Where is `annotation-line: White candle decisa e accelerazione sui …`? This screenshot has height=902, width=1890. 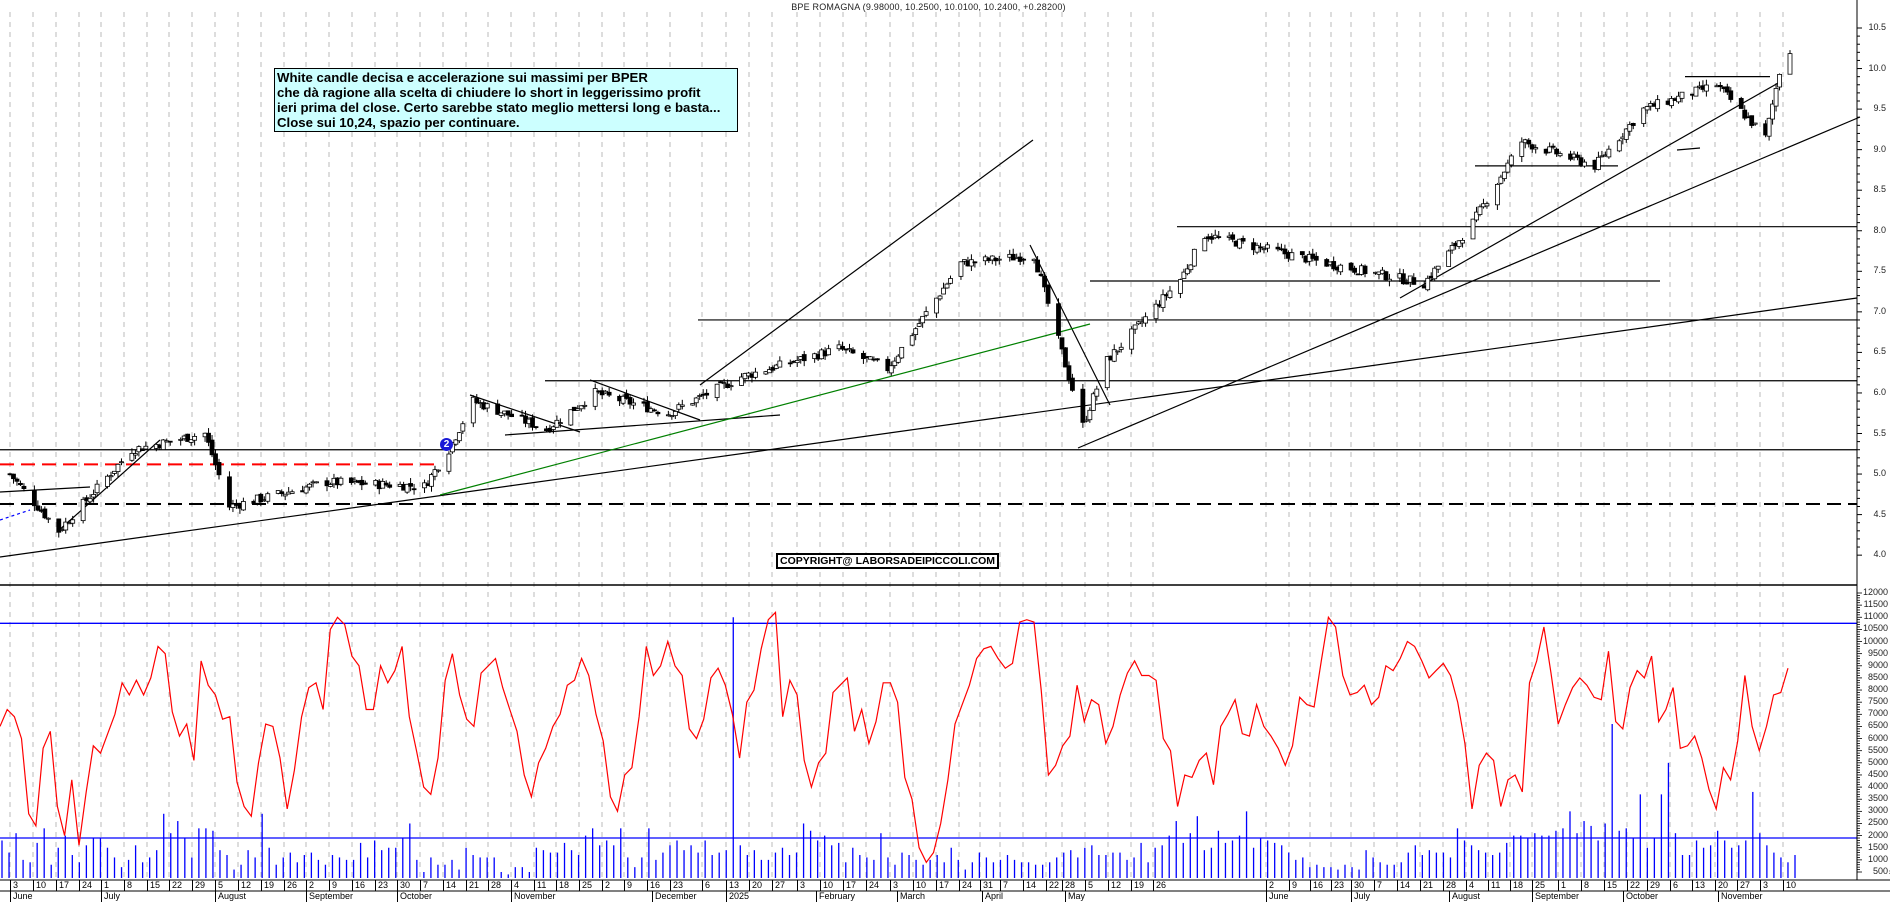 annotation-line: White candle decisa e accelerazione sui … is located at coordinates (462, 77).